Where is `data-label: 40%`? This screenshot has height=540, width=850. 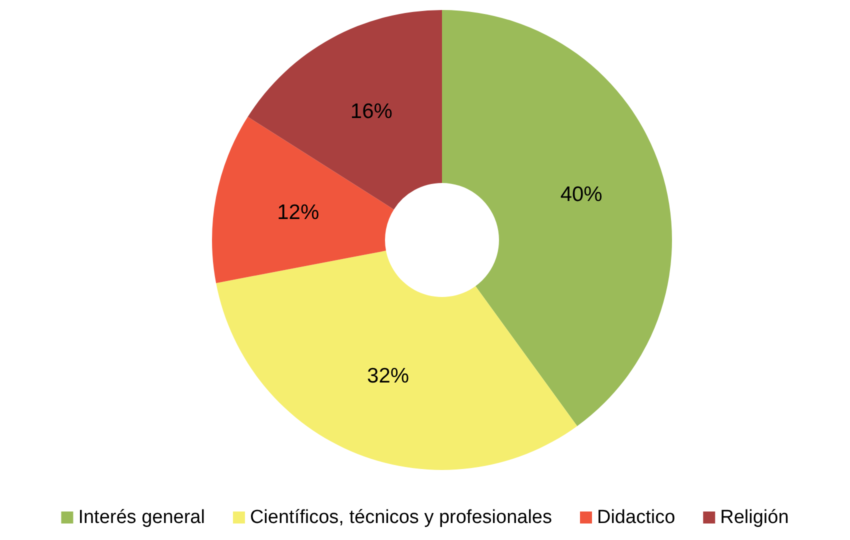 data-label: 40% is located at coordinates (581, 194).